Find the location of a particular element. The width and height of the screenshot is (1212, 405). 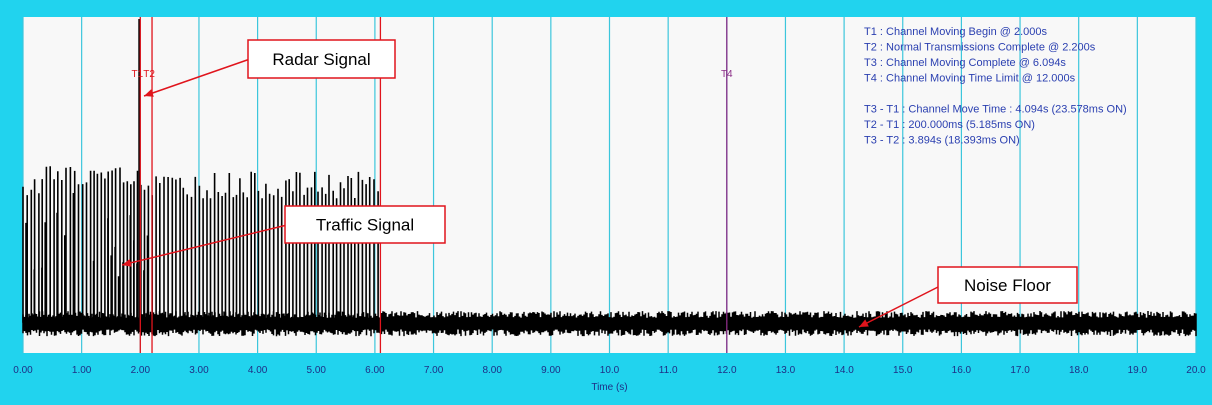

x-tick-label: 1.00 is located at coordinates (82, 370).